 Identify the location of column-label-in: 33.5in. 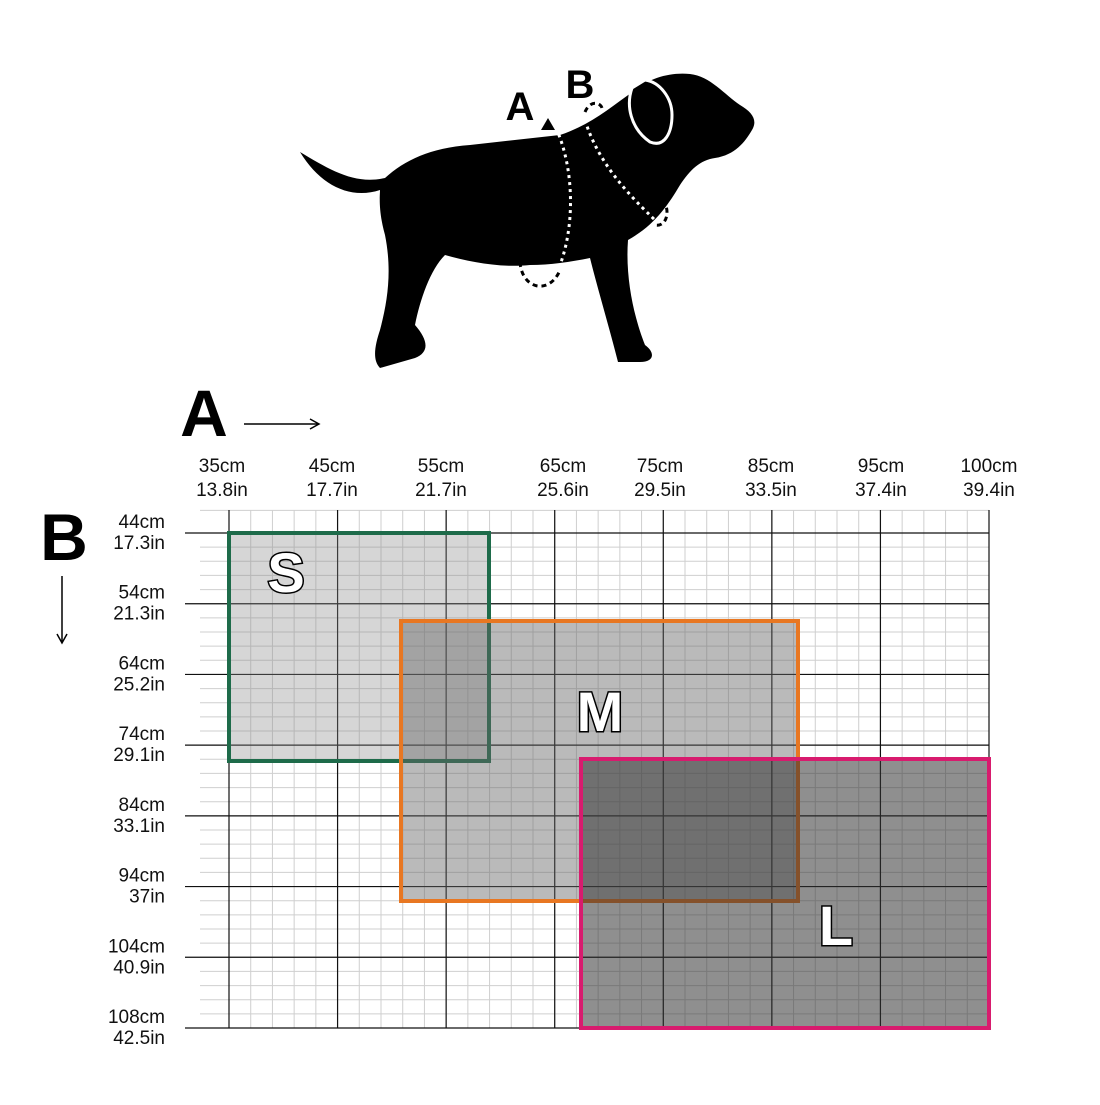
(771, 490).